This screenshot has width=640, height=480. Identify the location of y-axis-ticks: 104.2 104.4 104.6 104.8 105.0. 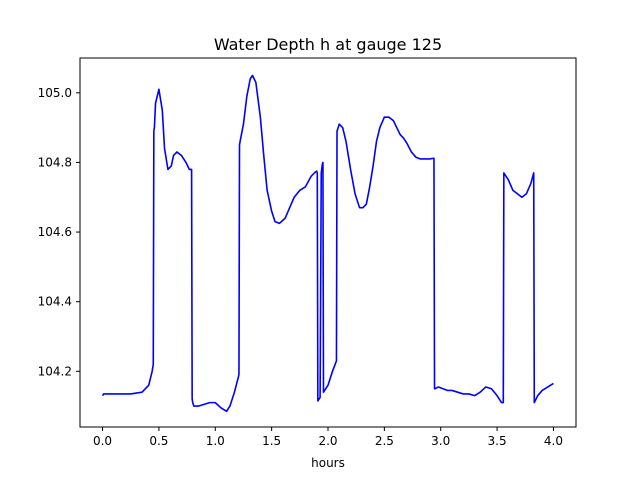
(59, 232).